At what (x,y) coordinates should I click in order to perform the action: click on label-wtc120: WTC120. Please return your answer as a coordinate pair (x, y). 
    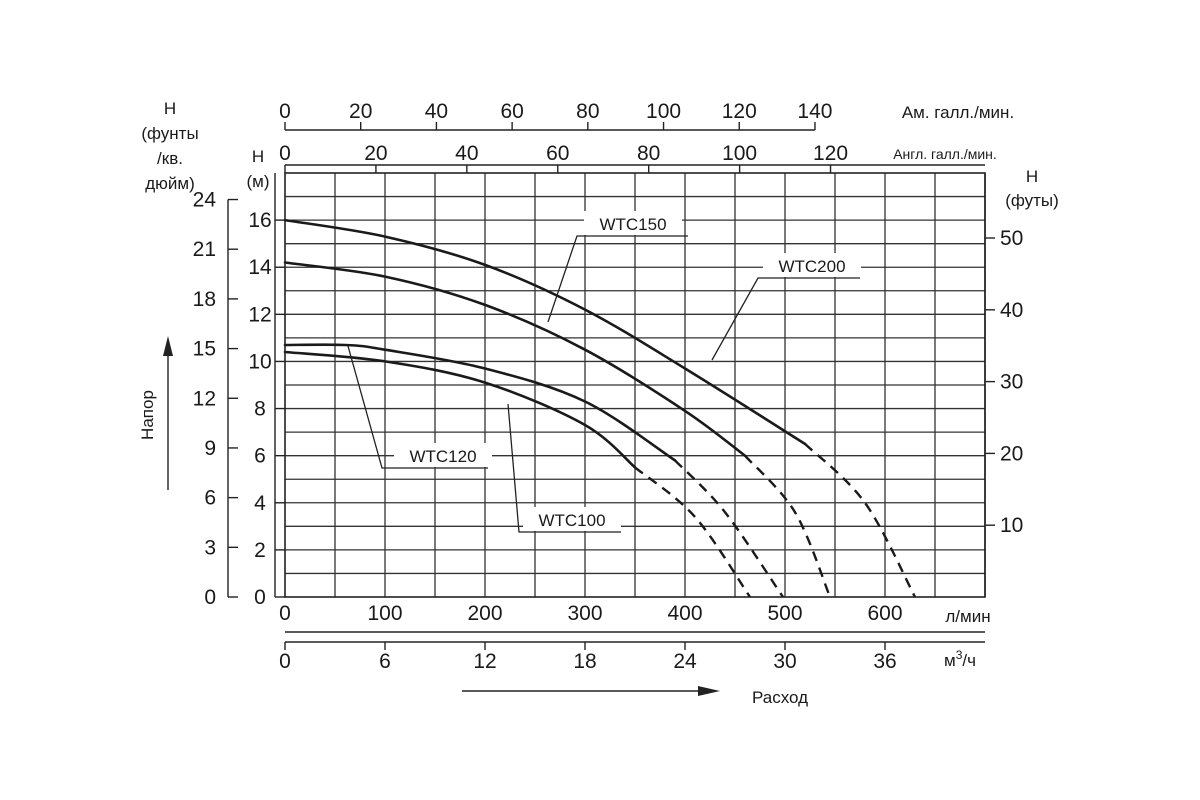
    Looking at the image, I should click on (442, 456).